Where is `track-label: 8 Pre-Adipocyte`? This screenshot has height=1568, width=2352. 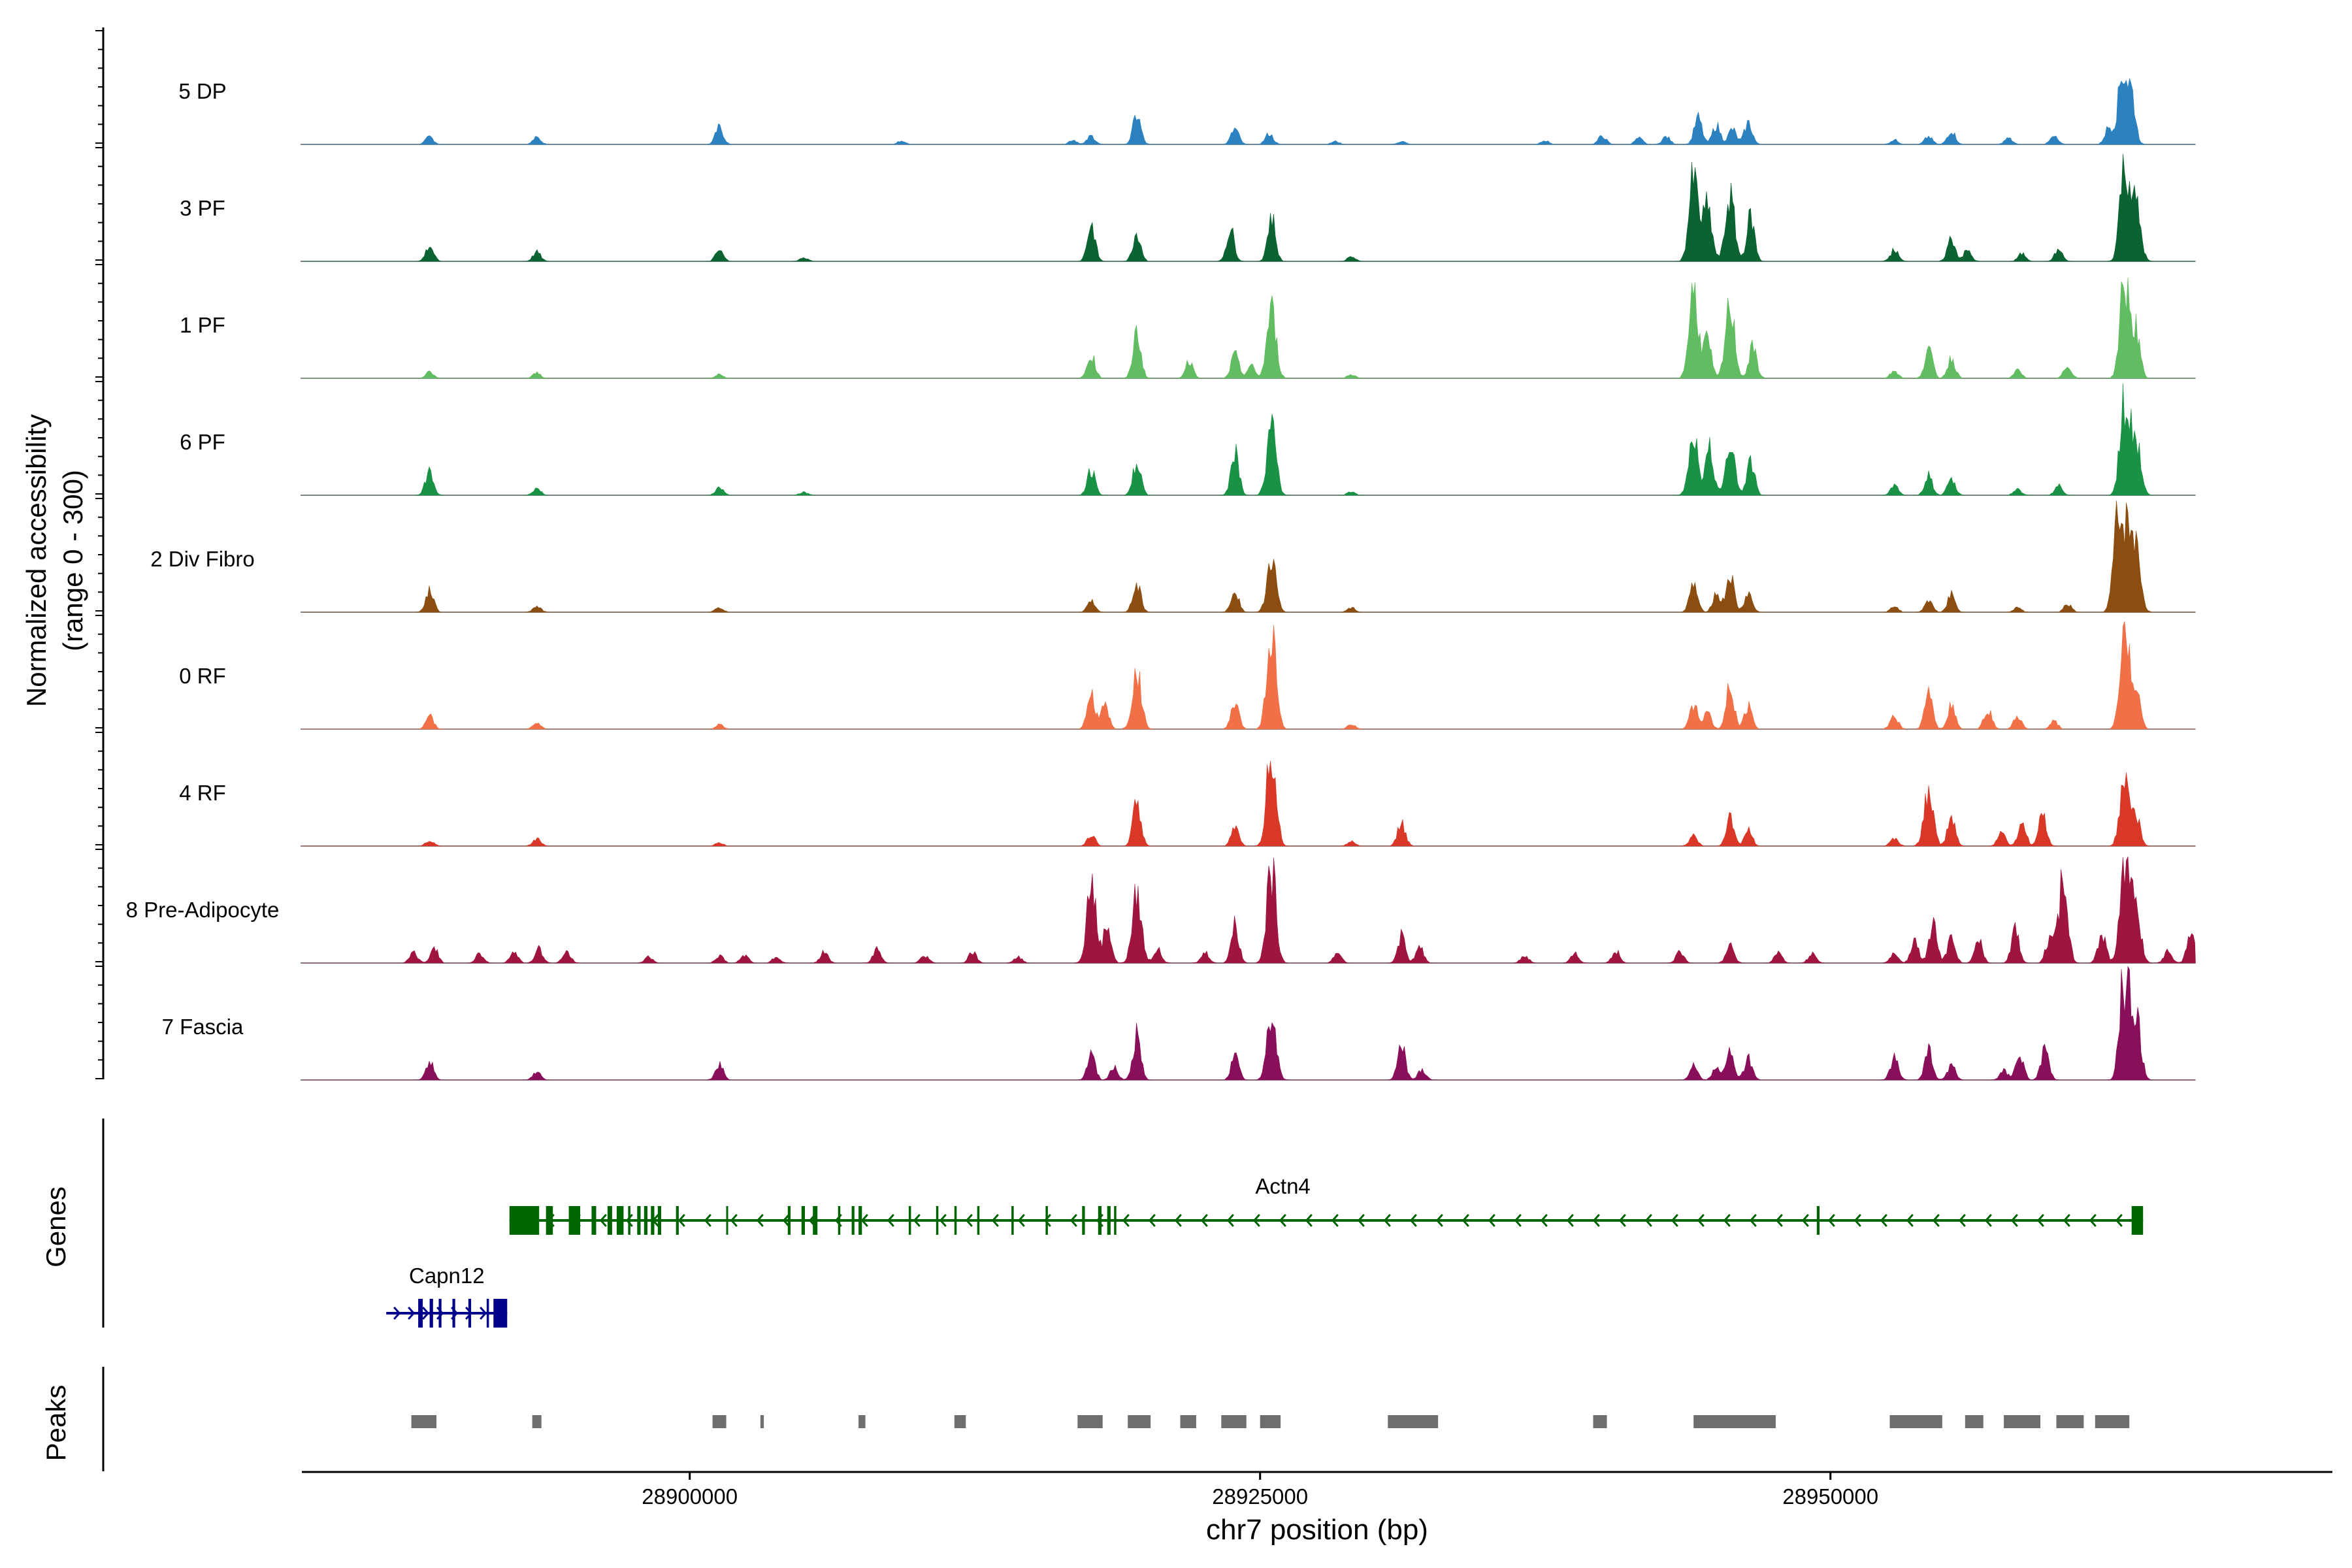 track-label: 8 Pre-Adipocyte is located at coordinates (203, 910).